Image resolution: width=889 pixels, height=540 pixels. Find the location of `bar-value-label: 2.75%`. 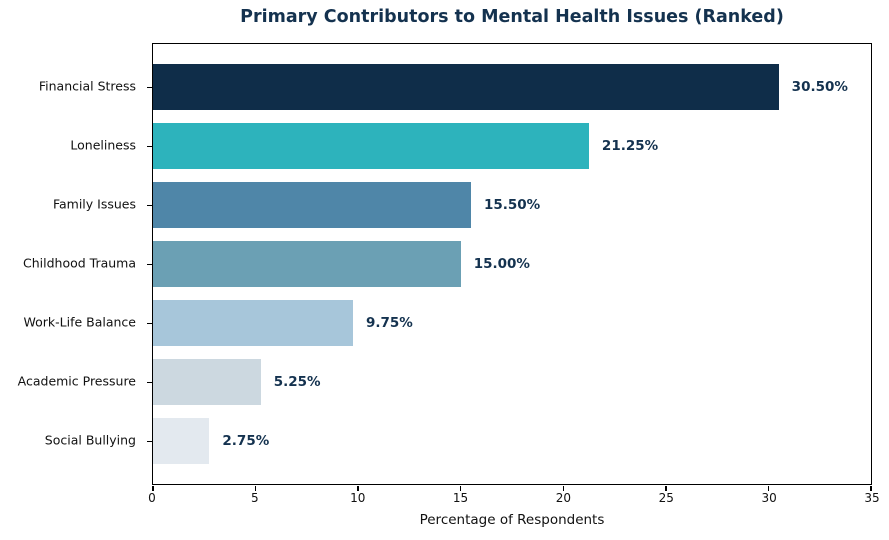

bar-value-label: 2.75% is located at coordinates (246, 441).